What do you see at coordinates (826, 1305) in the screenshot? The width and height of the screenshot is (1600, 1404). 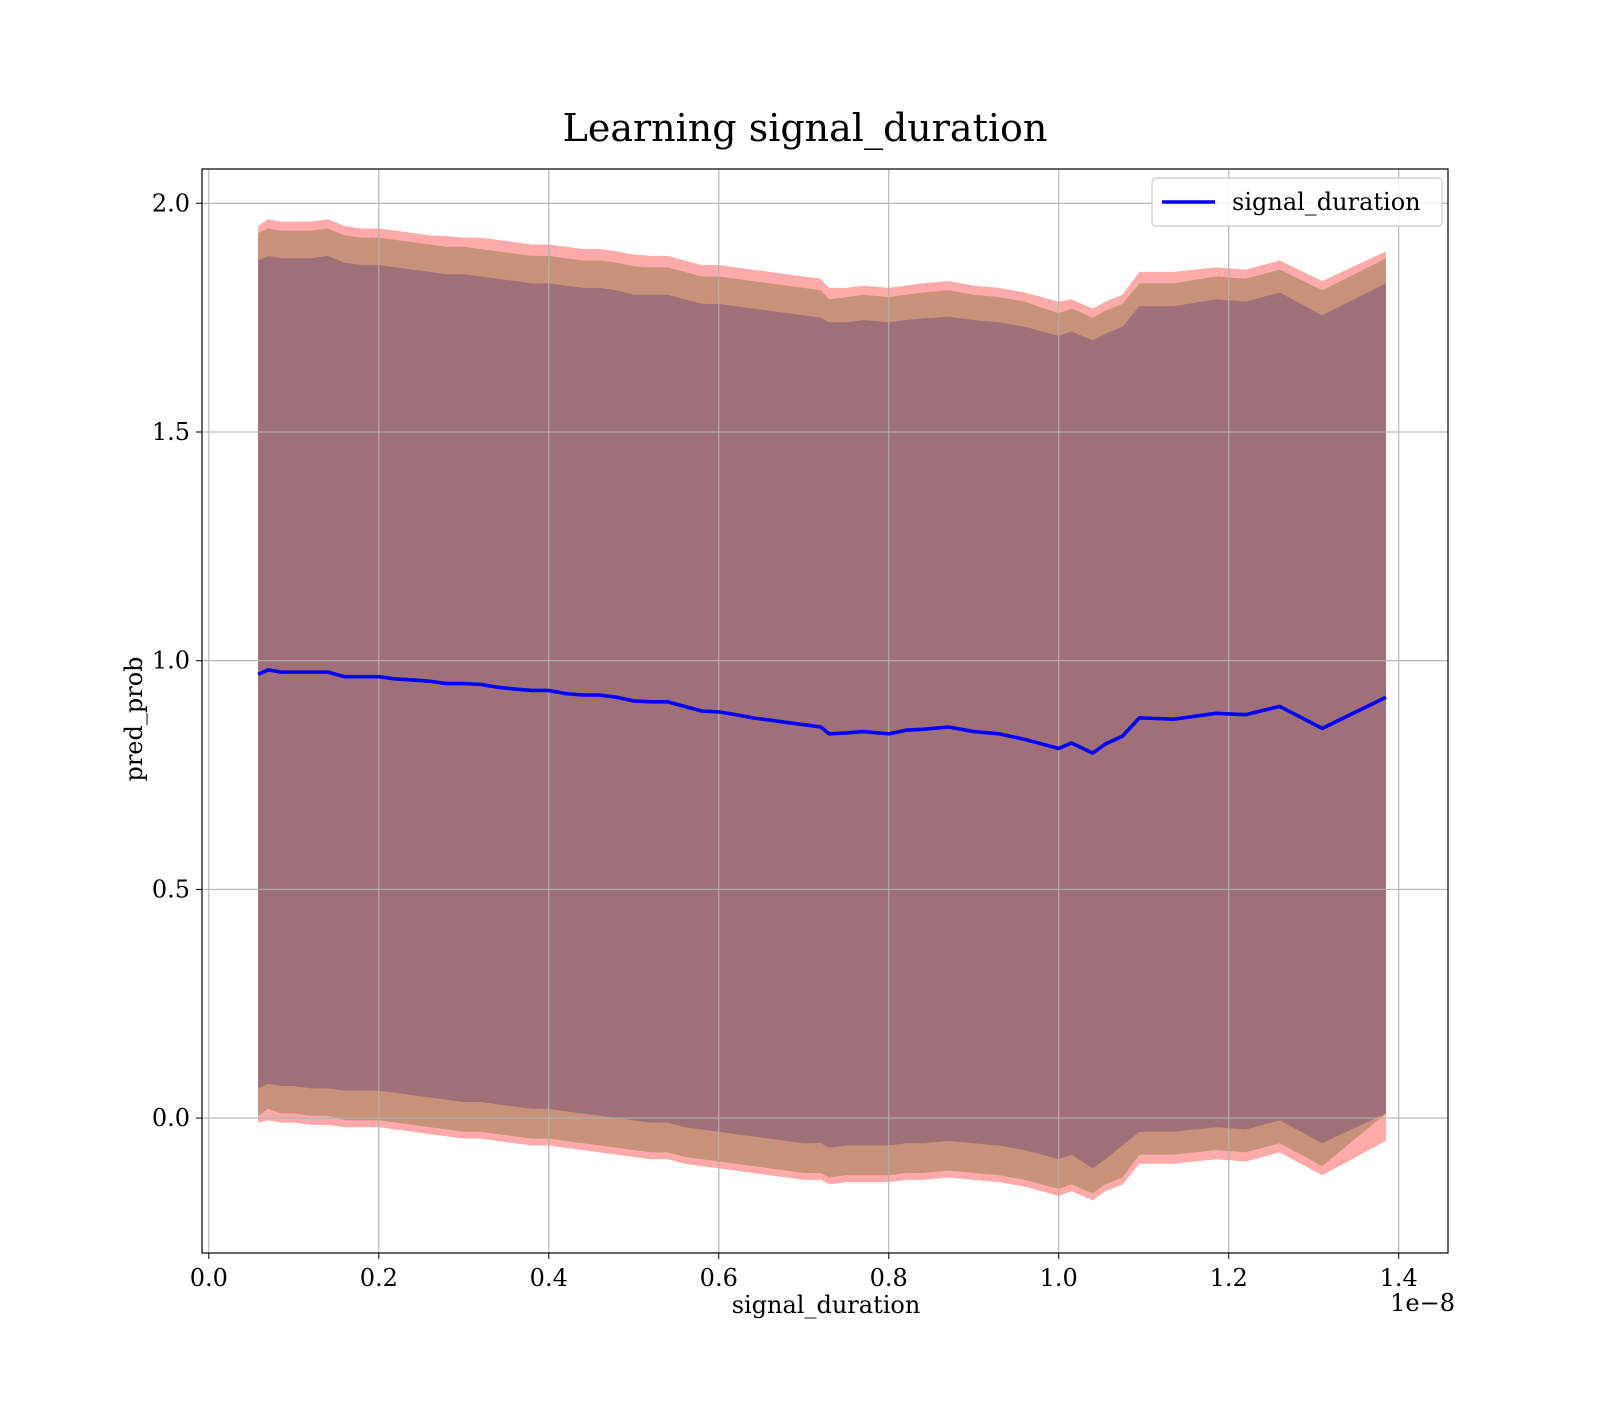 I see `x-axis-label: signal_duration` at bounding box center [826, 1305].